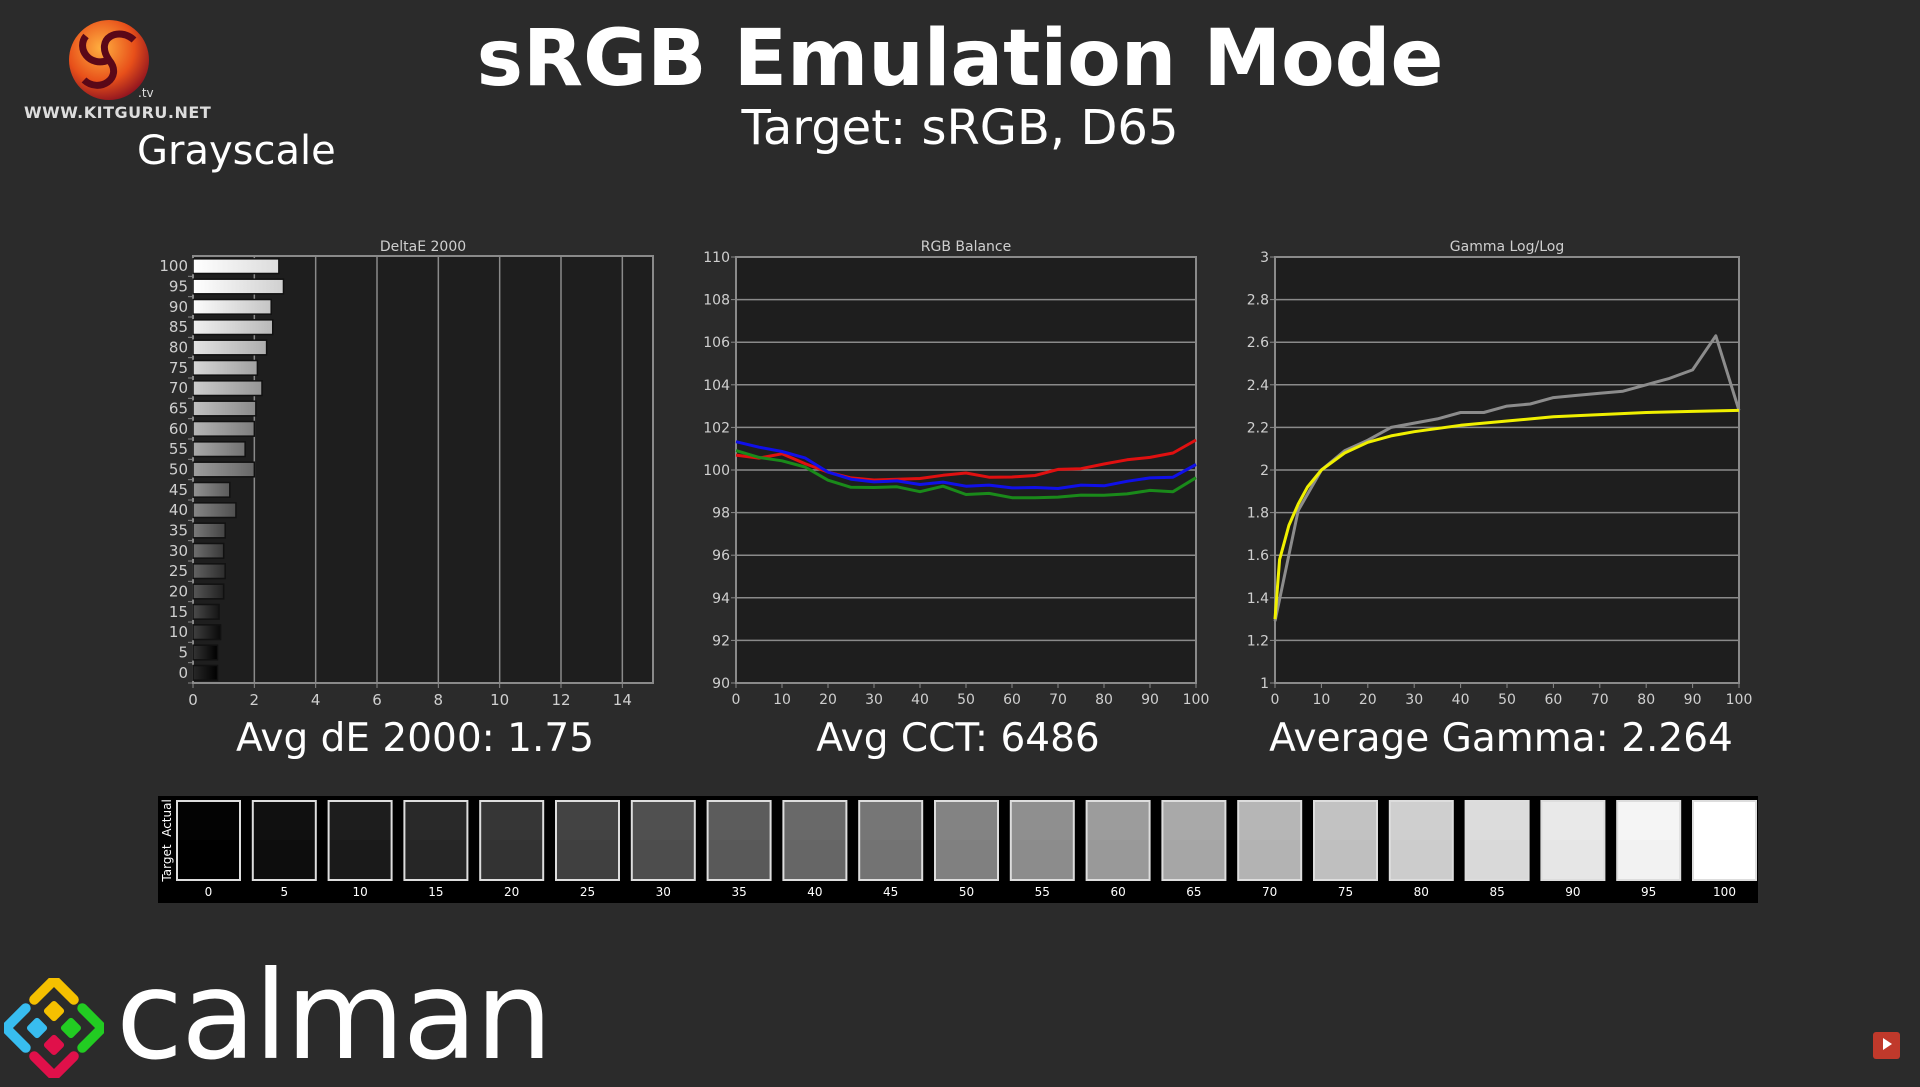 The image size is (1920, 1087). Describe the element at coordinates (439, 700) in the screenshot. I see `deltae-x-tick-label: 8` at that location.